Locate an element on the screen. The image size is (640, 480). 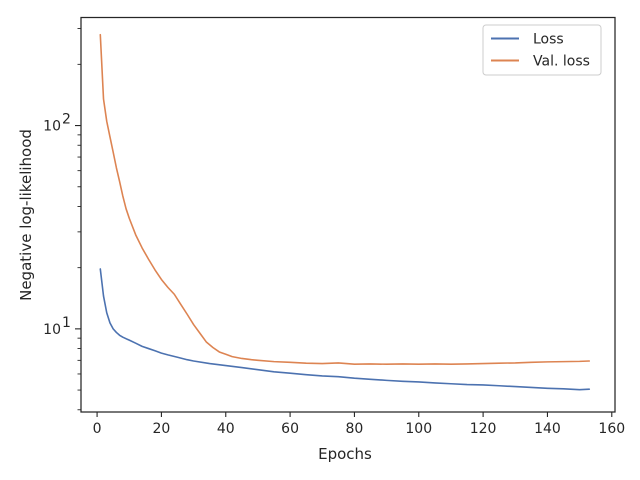
y-tick-label-exponent: 1 is located at coordinates (66, 323).